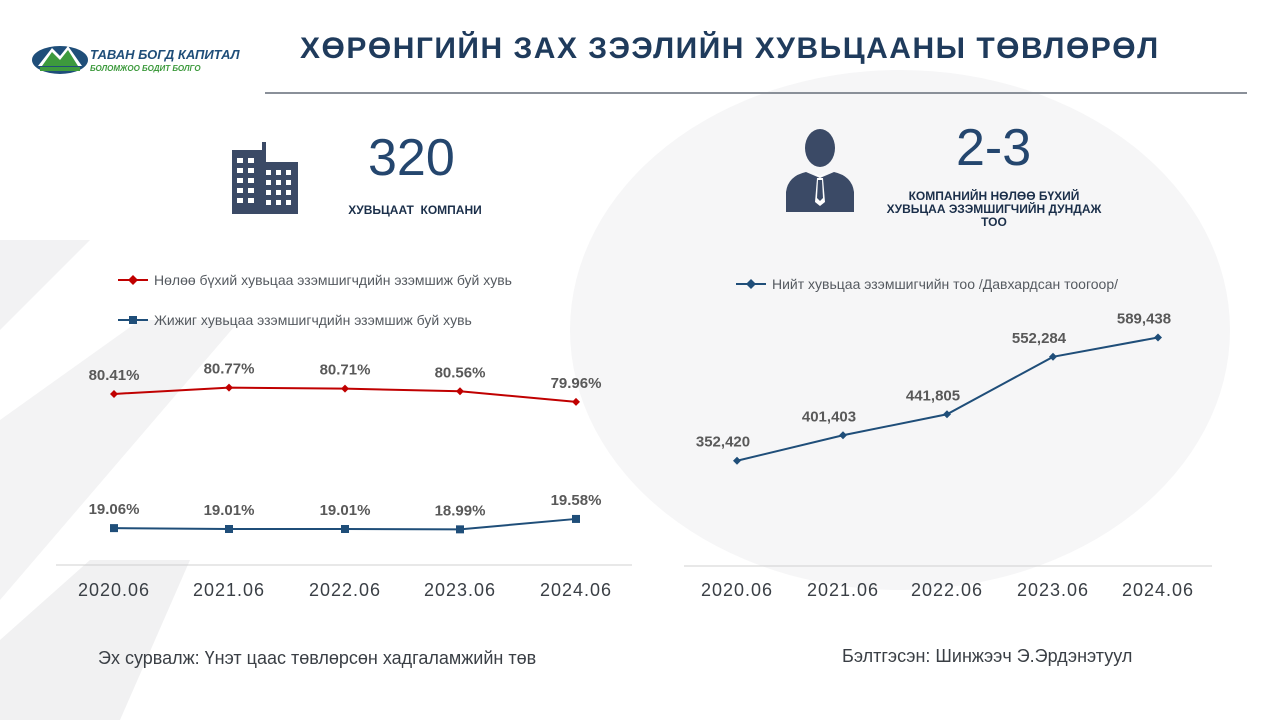 The height and width of the screenshot is (720, 1280). What do you see at coordinates (345, 370) in the screenshot?
I see `data-label: 80.71%` at bounding box center [345, 370].